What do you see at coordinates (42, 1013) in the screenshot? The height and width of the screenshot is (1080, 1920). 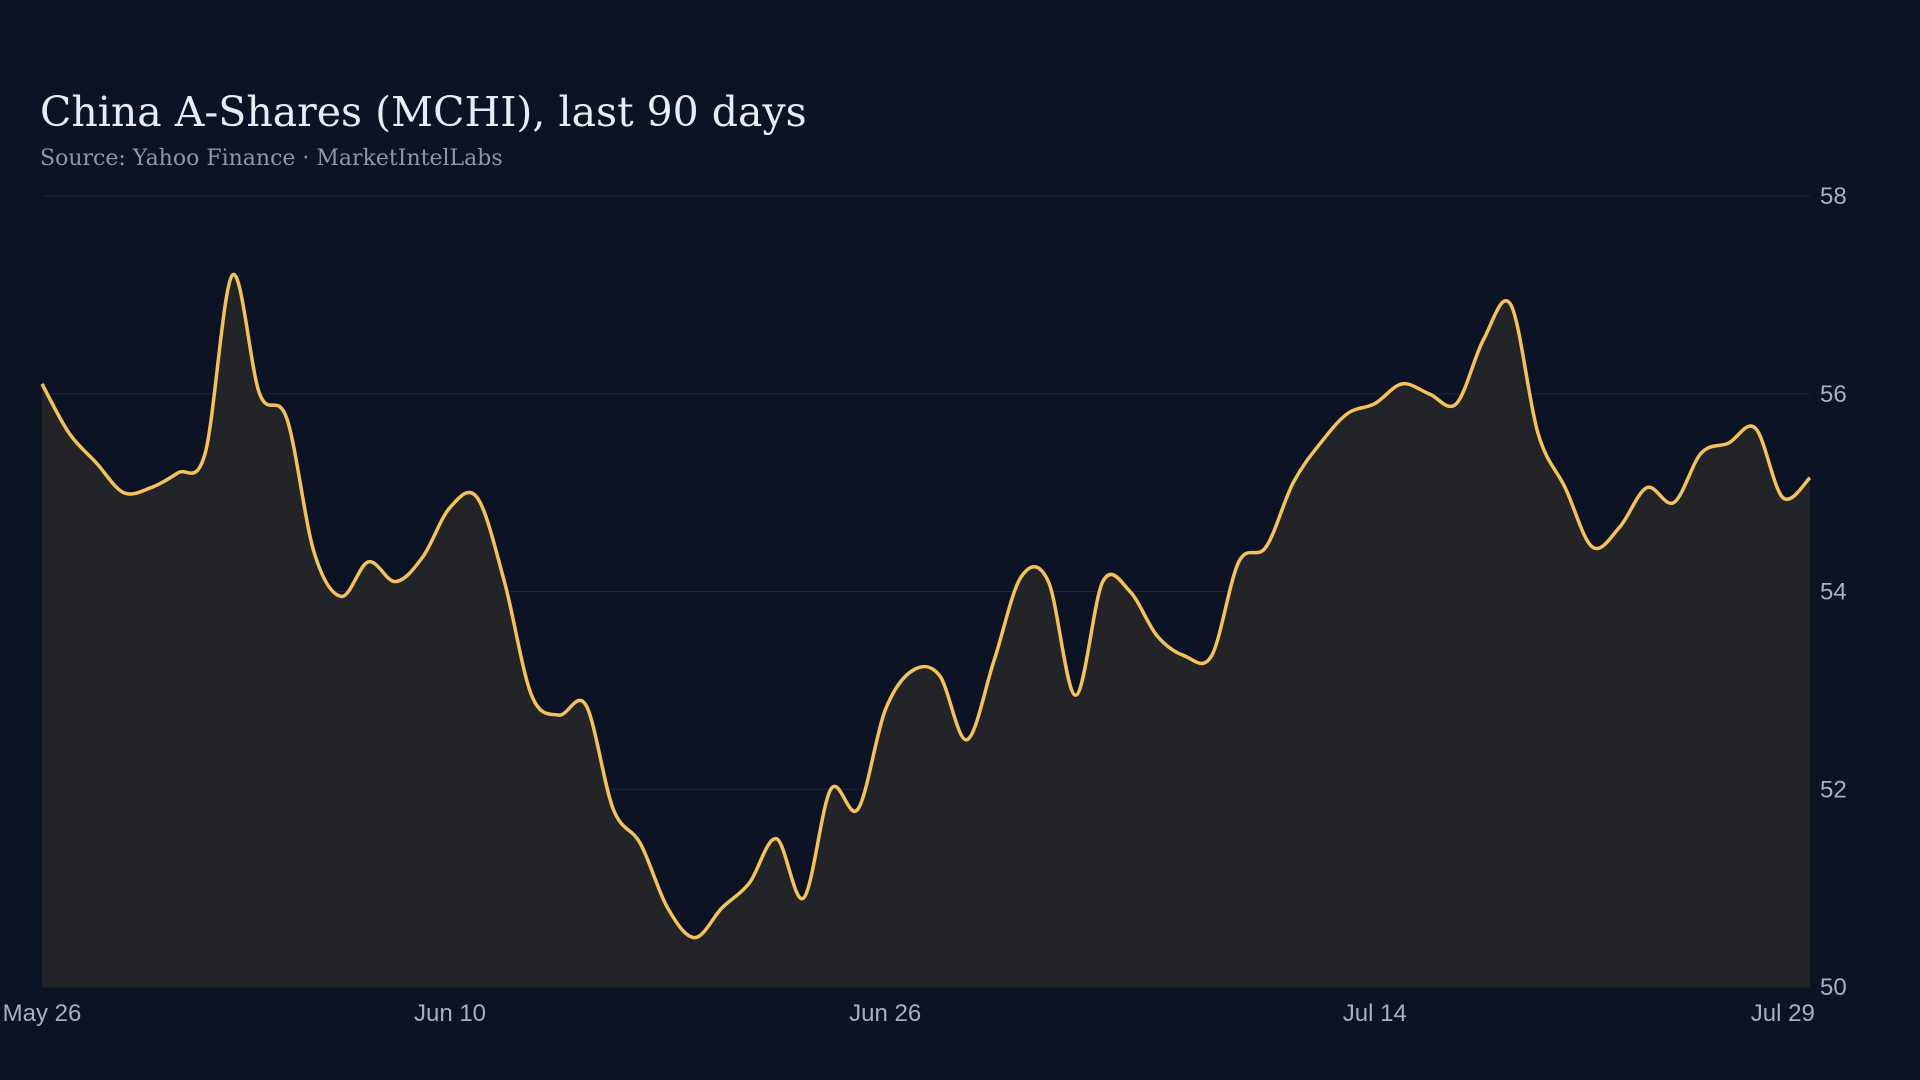 I see `x-tick-label: May 26` at bounding box center [42, 1013].